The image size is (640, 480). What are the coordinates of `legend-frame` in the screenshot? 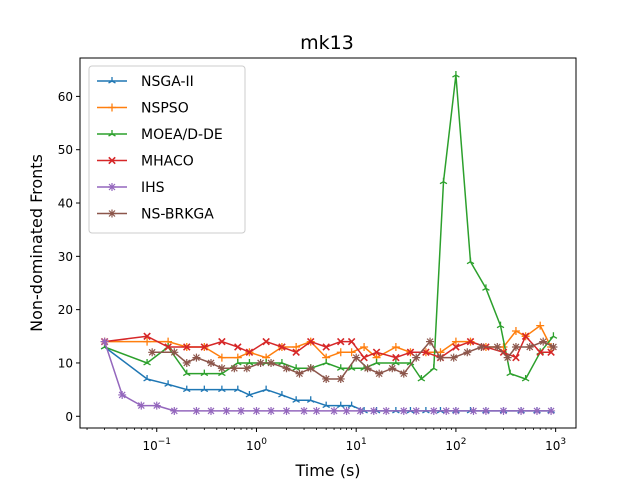 It's located at (167, 149).